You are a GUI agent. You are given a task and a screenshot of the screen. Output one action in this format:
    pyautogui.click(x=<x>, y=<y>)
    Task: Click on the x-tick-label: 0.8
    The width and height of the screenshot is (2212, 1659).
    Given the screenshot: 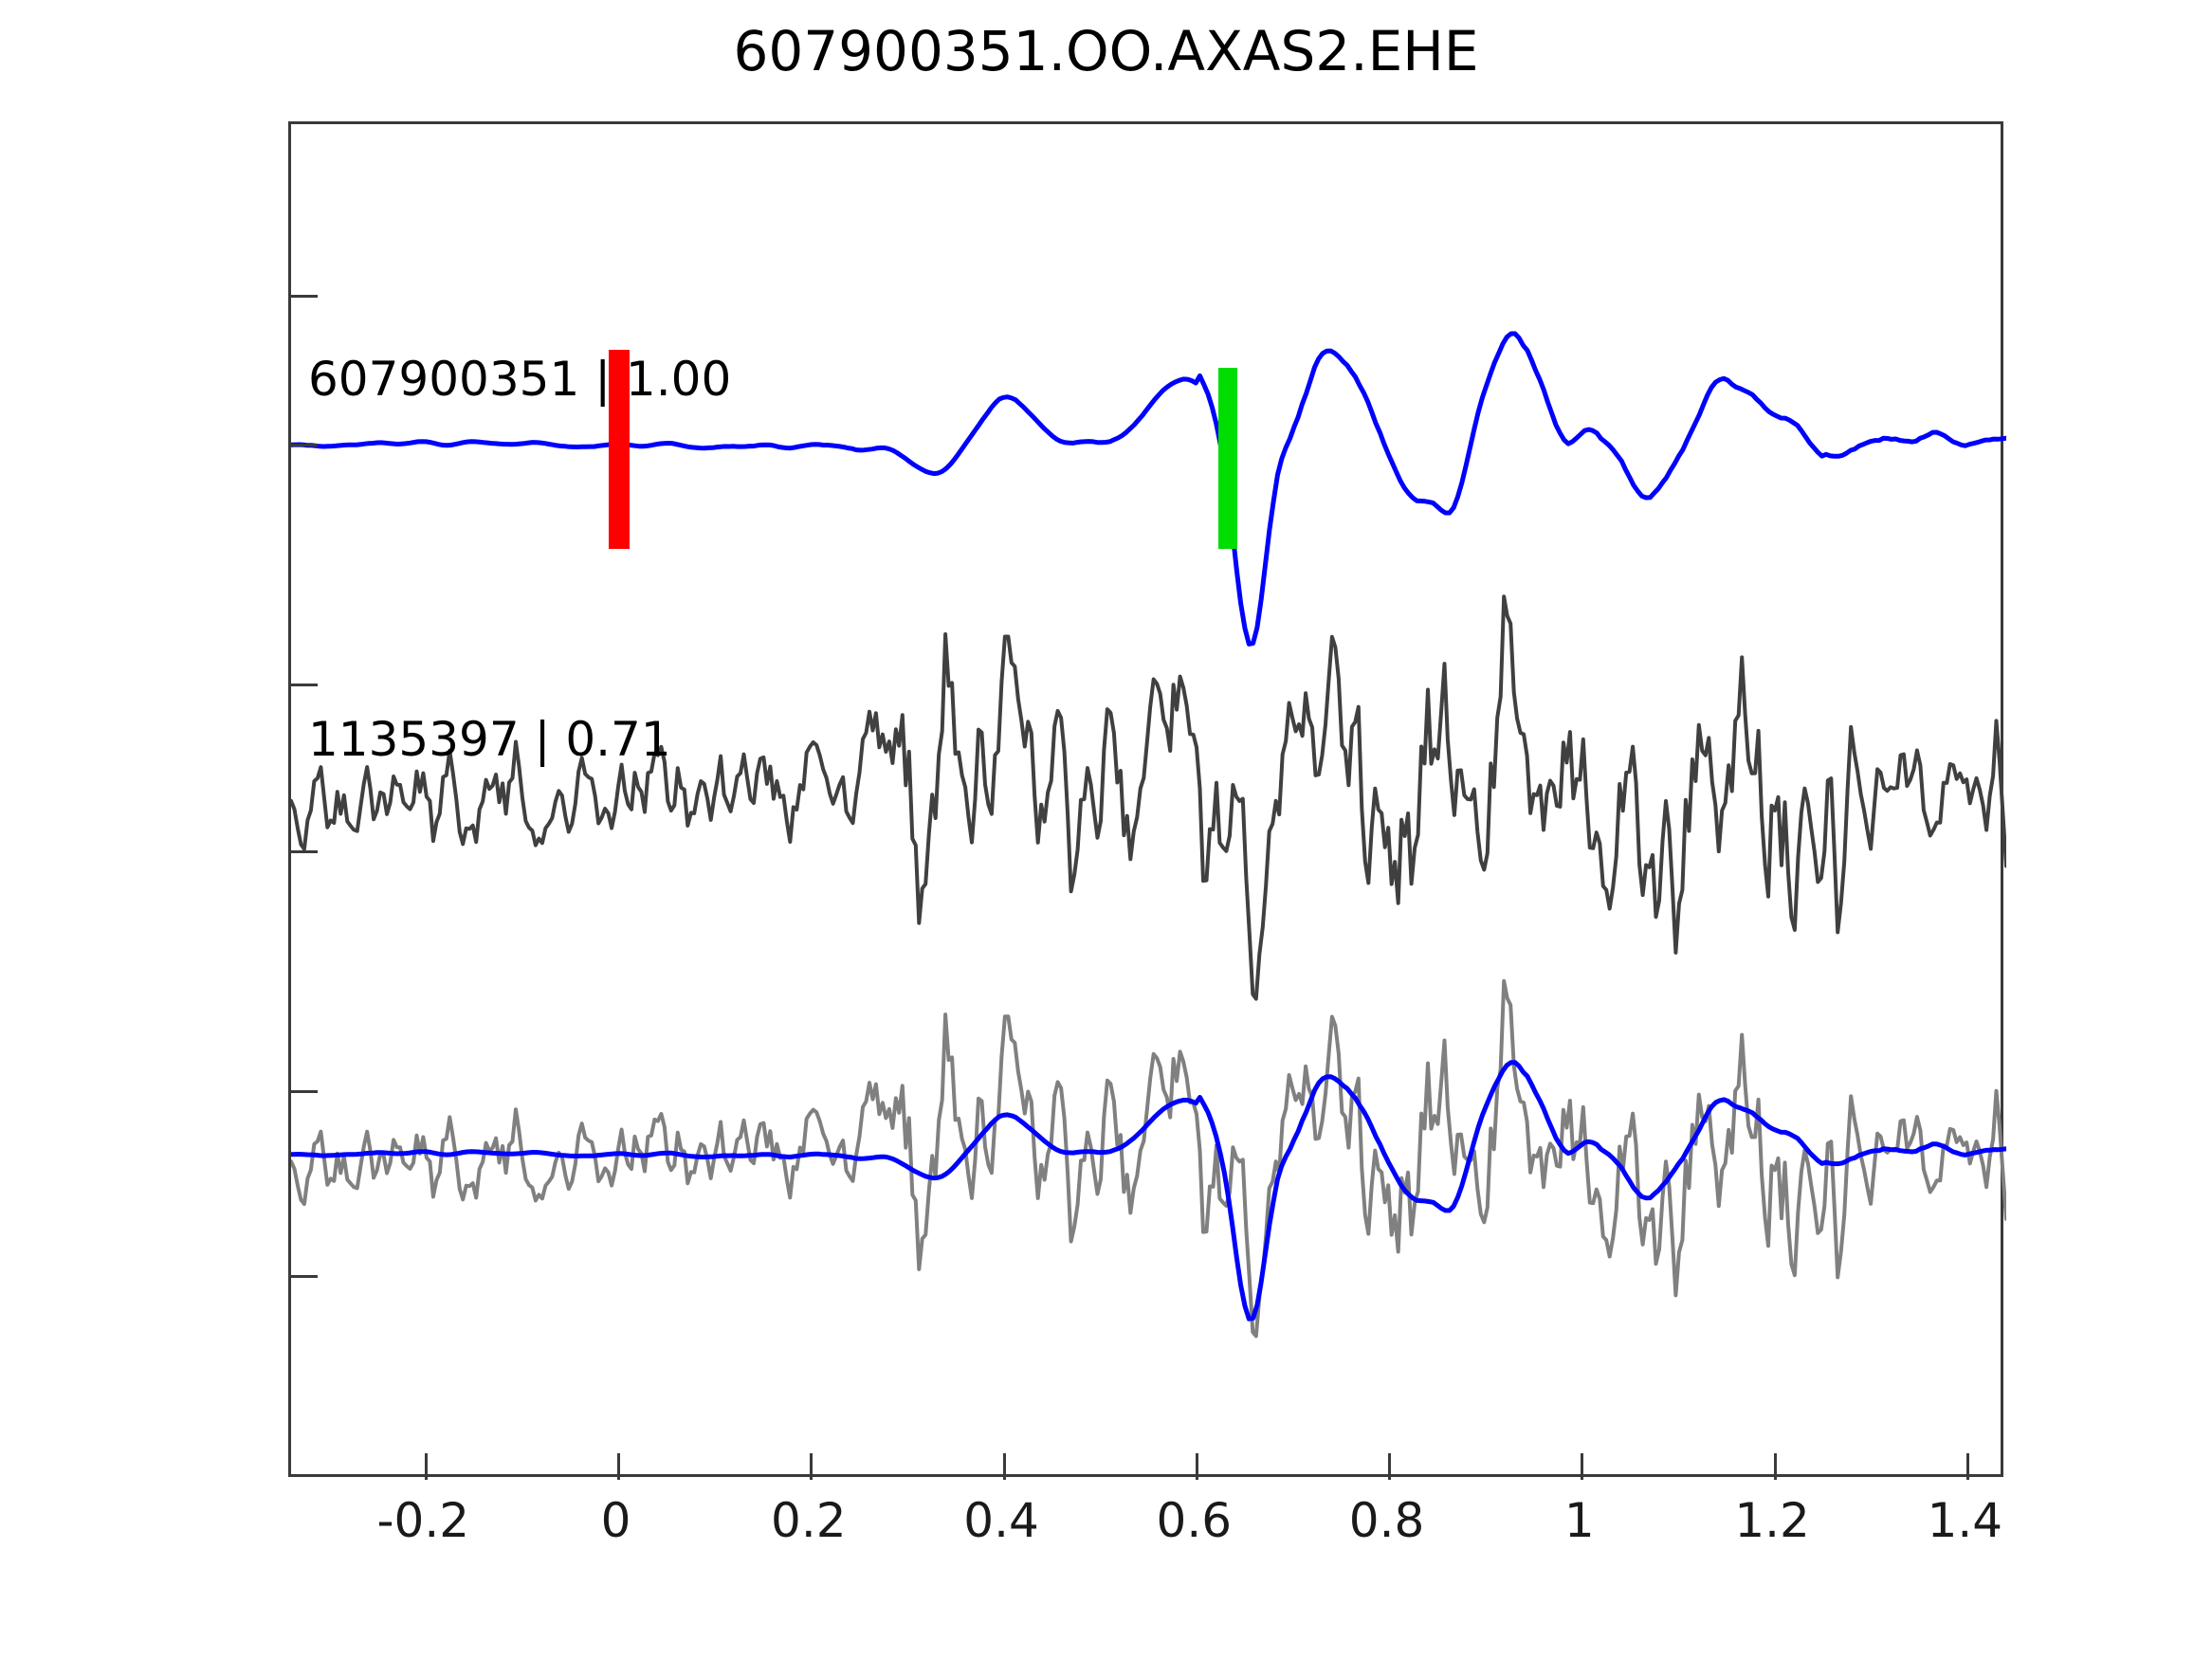 What is the action you would take?
    pyautogui.click(x=1386, y=1520)
    